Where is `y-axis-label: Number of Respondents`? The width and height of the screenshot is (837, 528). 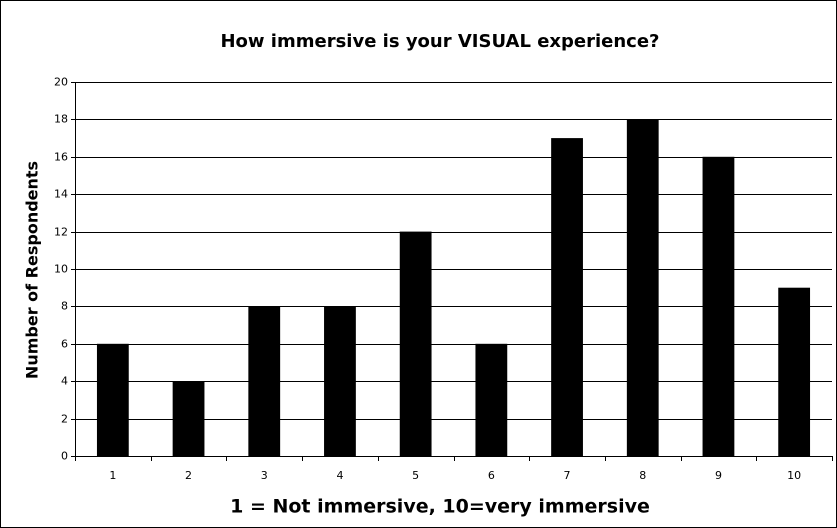 y-axis-label: Number of Respondents is located at coordinates (32, 270).